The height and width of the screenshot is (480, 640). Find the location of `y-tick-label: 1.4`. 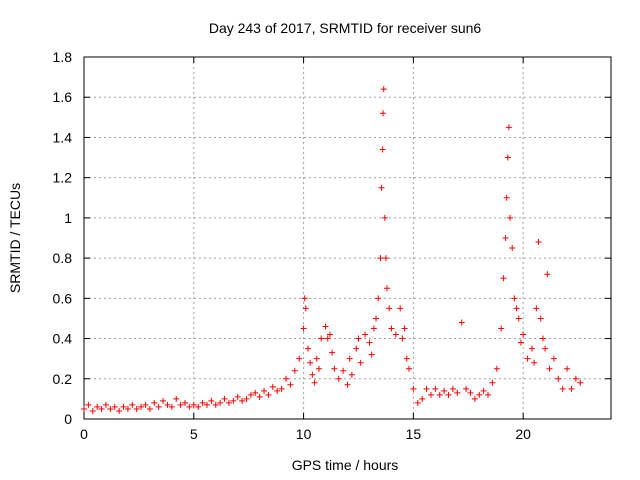

y-tick-label: 1.4 is located at coordinates (63, 137).